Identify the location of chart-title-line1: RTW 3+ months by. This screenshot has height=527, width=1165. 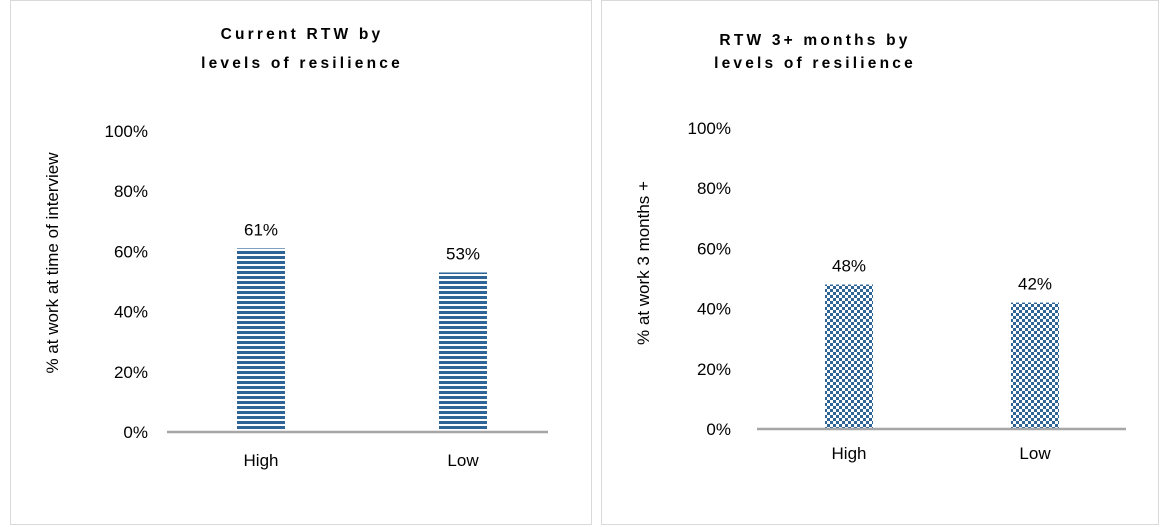
(814, 40).